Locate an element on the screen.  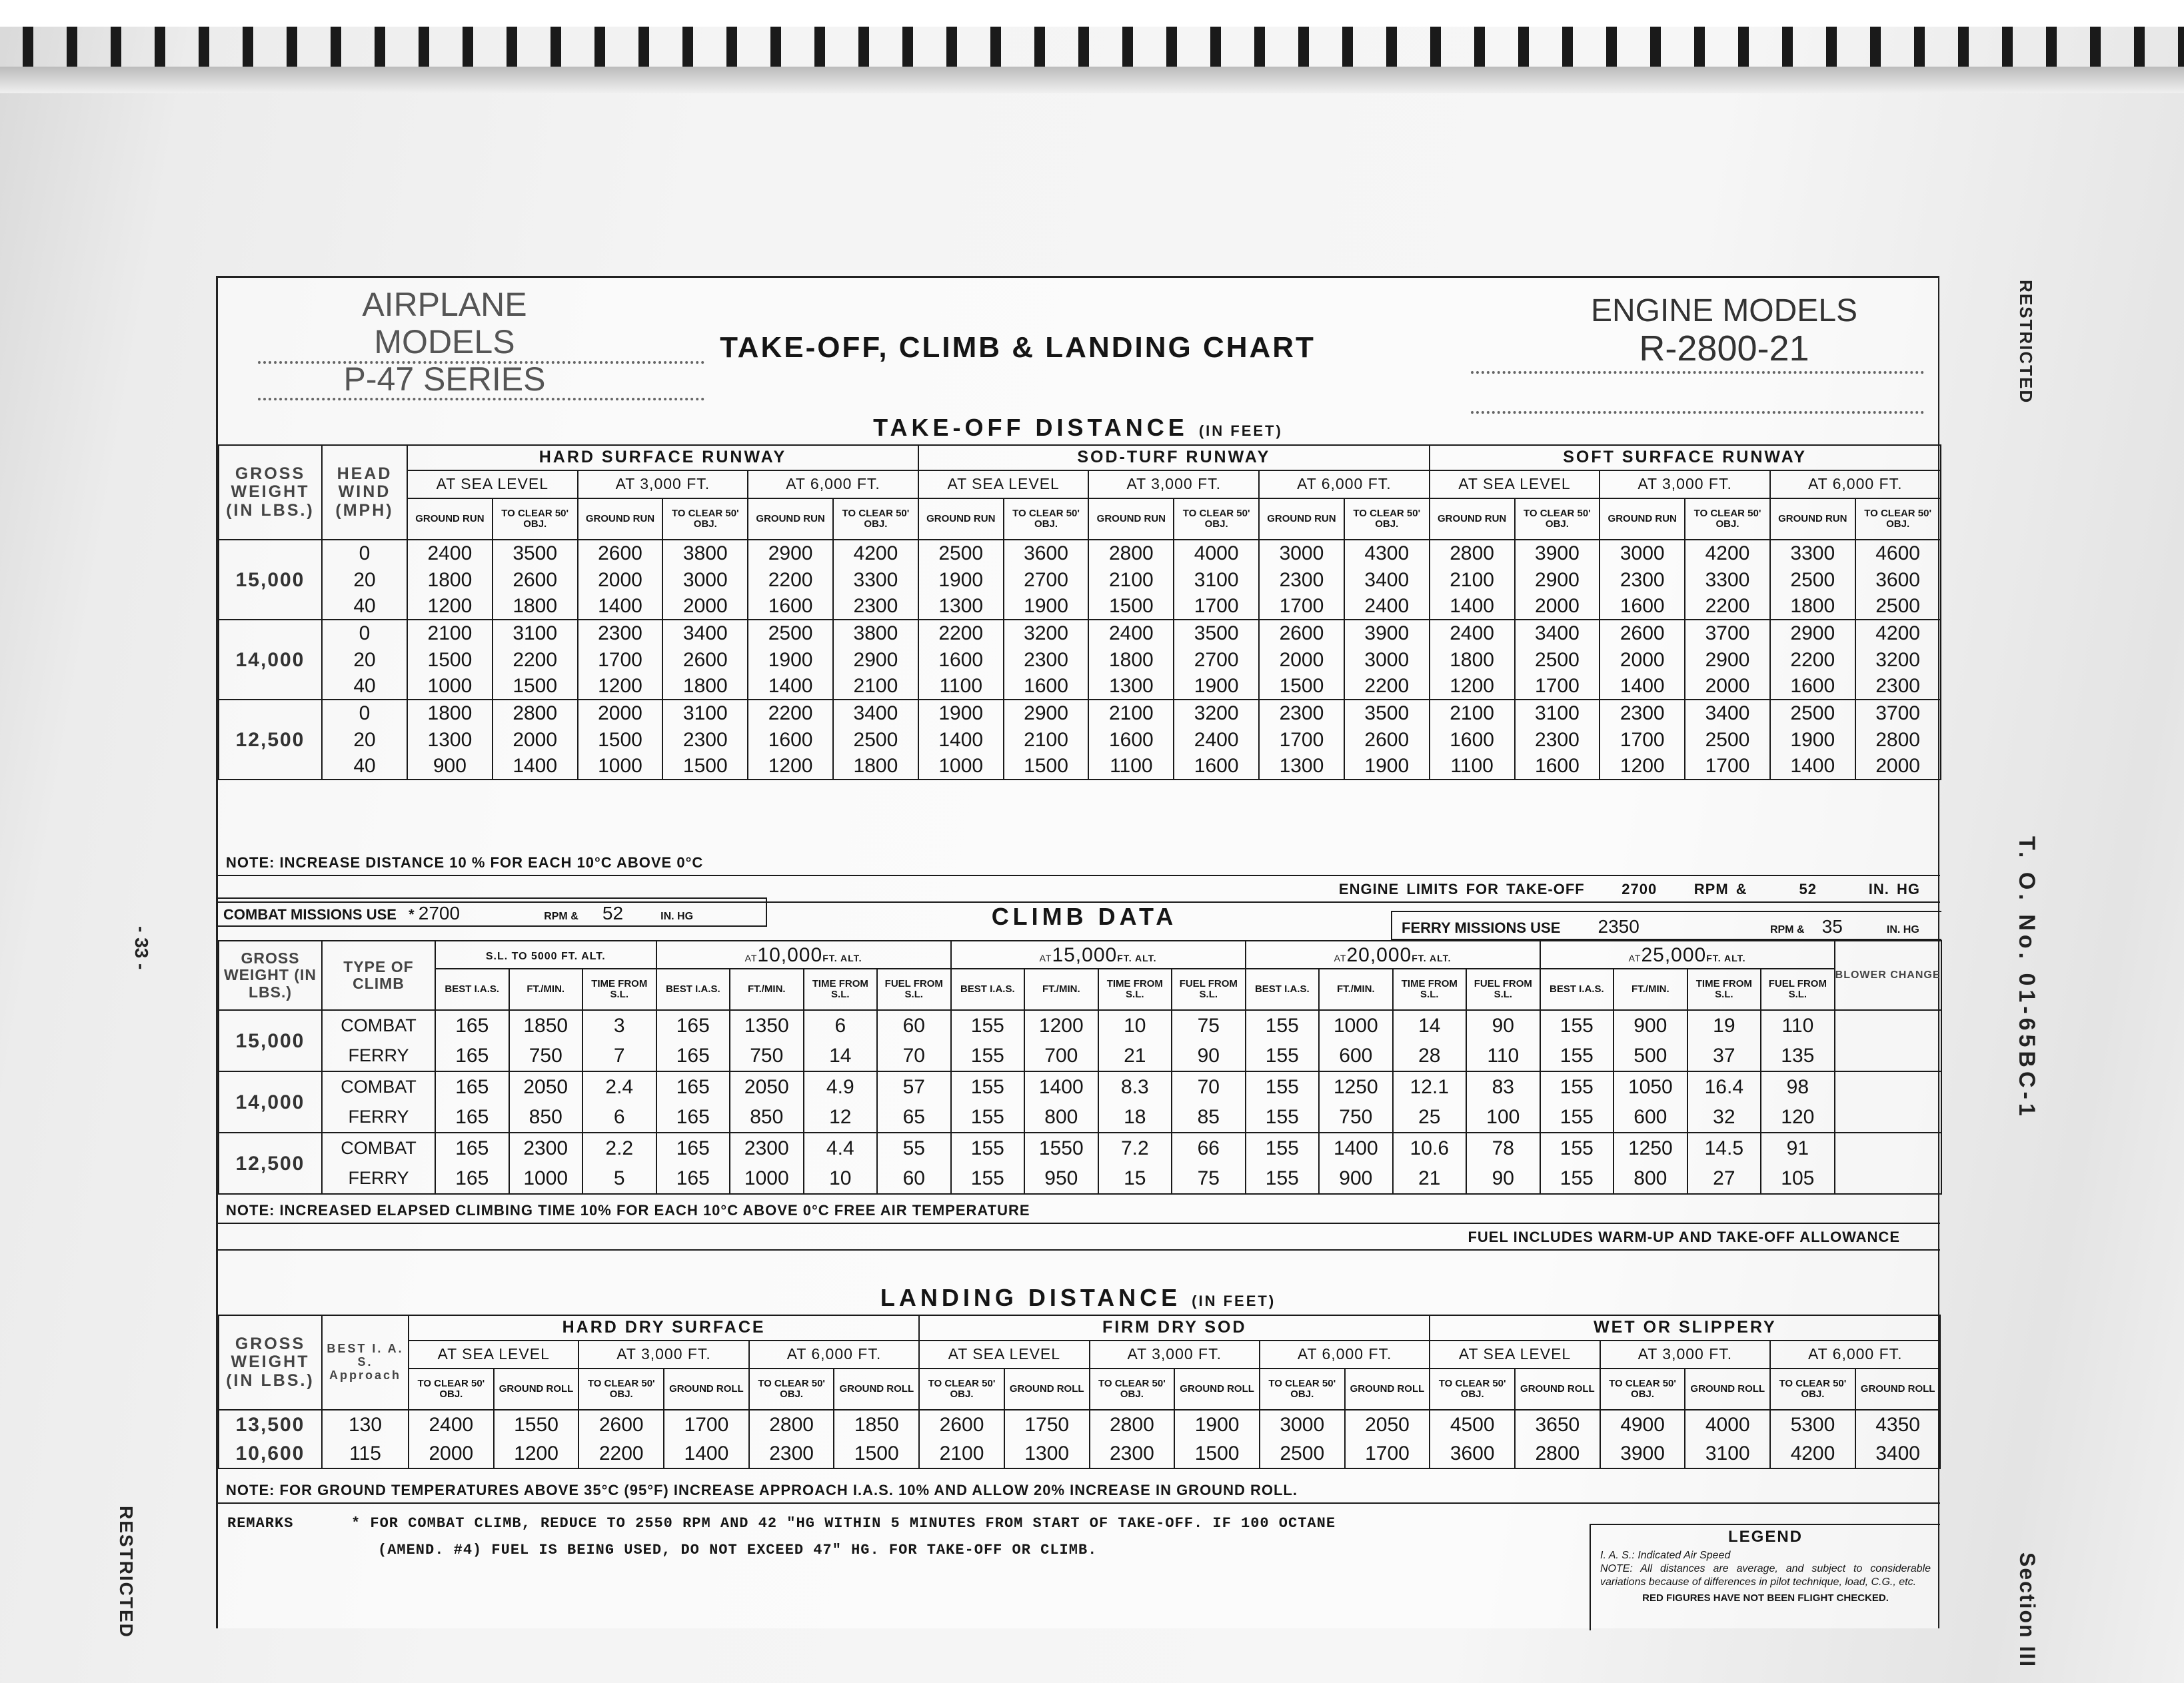
climb-value-cell: 800 is located at coordinates (1650, 1179).